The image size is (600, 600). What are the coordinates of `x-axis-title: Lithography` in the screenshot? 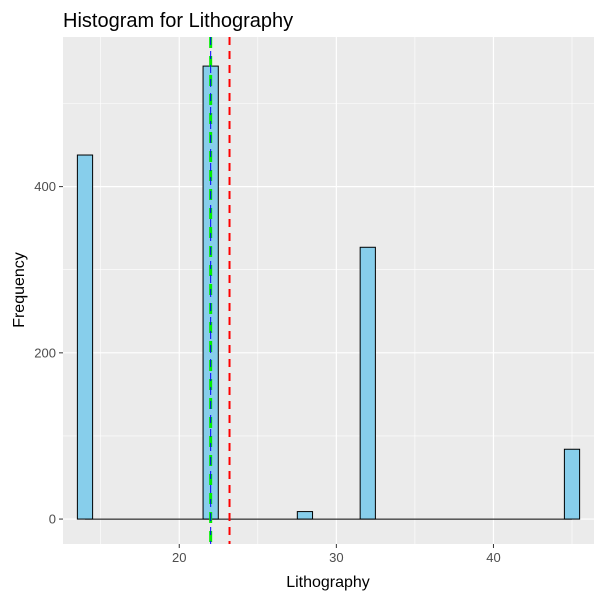 It's located at (328, 582).